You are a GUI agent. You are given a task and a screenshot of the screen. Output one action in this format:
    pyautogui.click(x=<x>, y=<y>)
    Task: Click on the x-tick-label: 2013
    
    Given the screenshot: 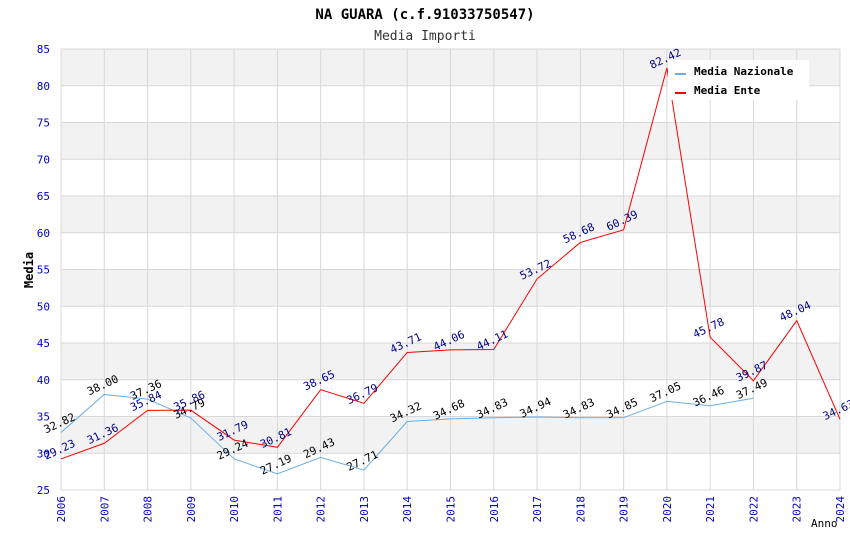 What is the action you would take?
    pyautogui.click(x=364, y=509)
    